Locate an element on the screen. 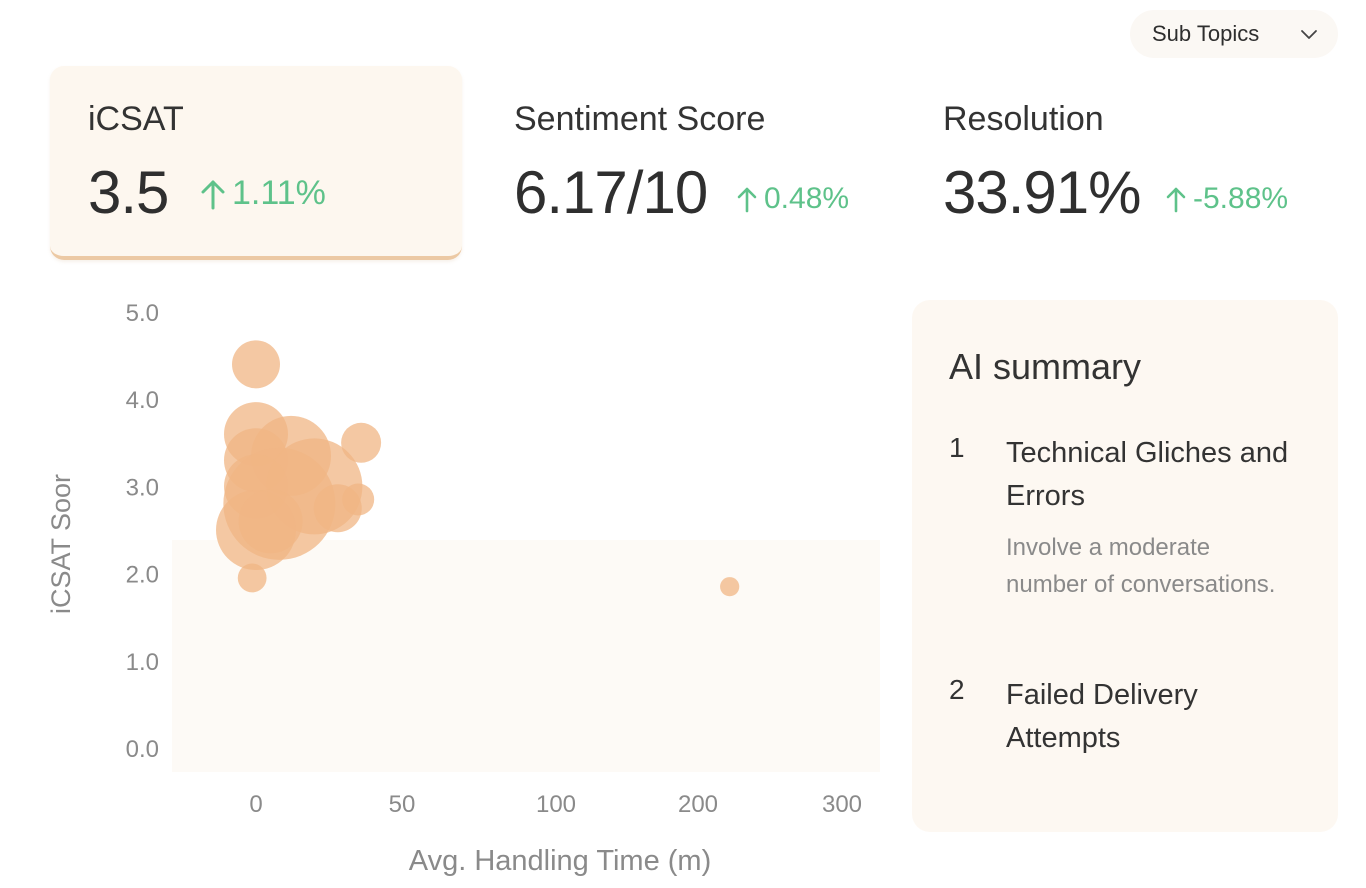 Image resolution: width=1366 pixels, height=888 pixels. y-tick-label: 4.0 is located at coordinates (142, 400).